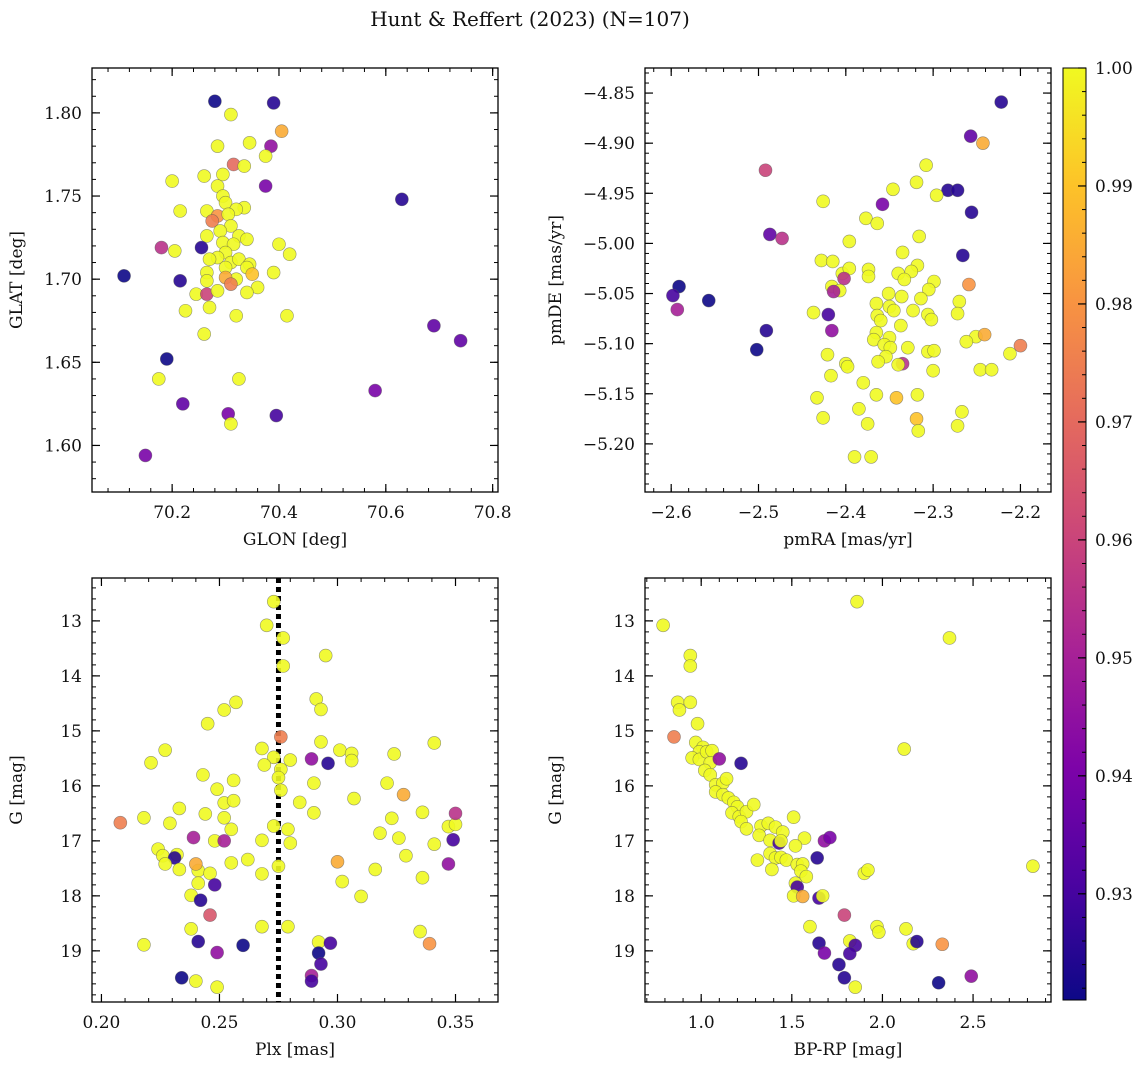  Describe the element at coordinates (493, 513) in the screenshot. I see `x-tick-label: 70.8` at that location.